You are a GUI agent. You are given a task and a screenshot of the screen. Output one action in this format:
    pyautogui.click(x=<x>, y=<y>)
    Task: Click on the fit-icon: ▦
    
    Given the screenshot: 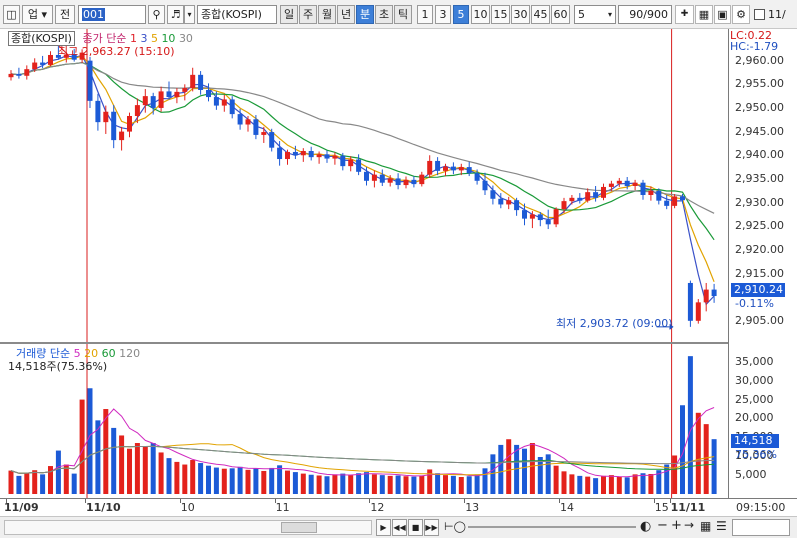 What is the action you would take?
    pyautogui.click(x=706, y=526)
    